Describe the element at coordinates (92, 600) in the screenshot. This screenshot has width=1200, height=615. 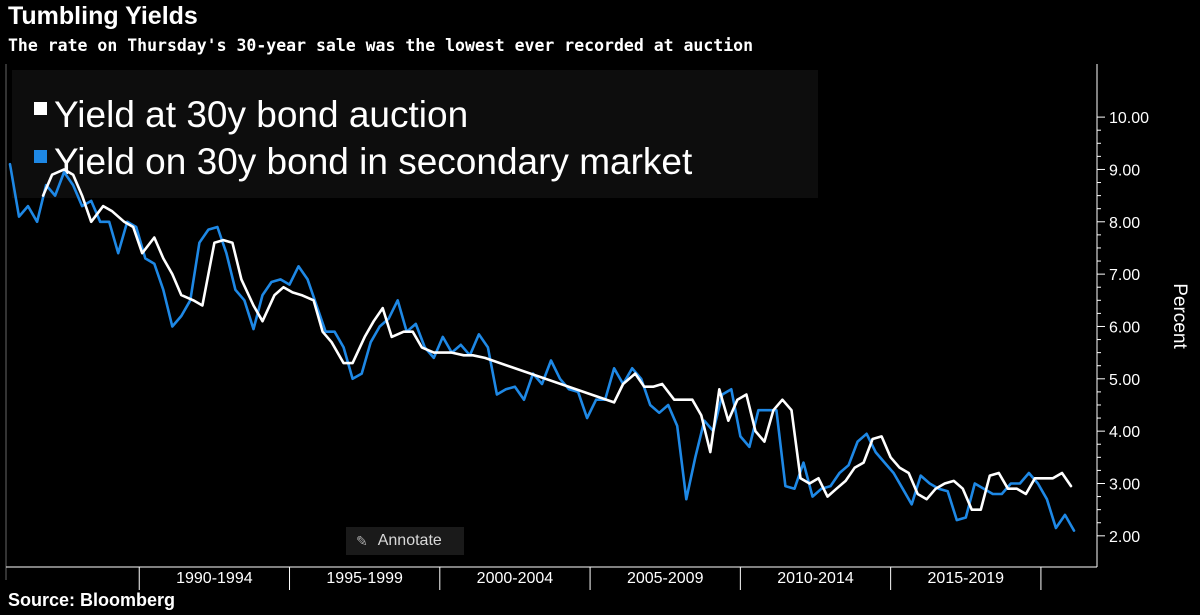
I see `source-note: Source: Bloomberg` at that location.